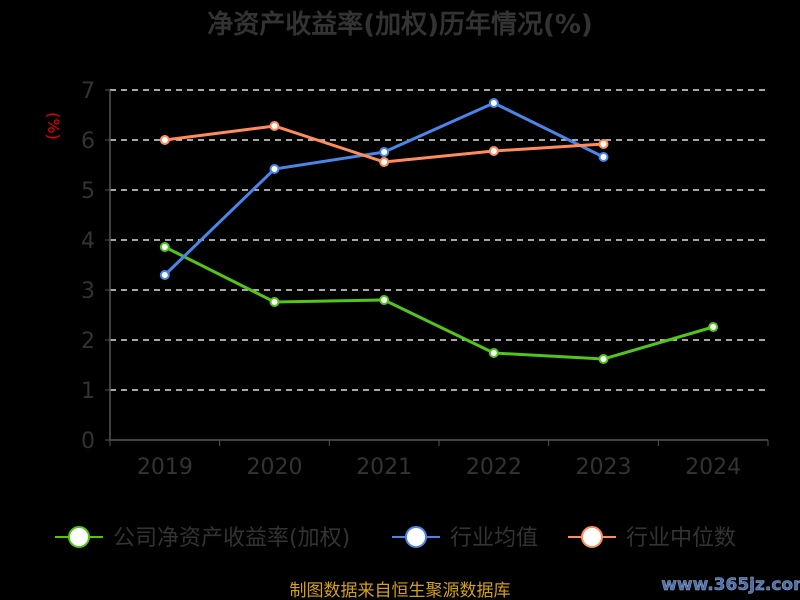  Describe the element at coordinates (88, 341) in the screenshot. I see `y-tick-label: 2` at that location.